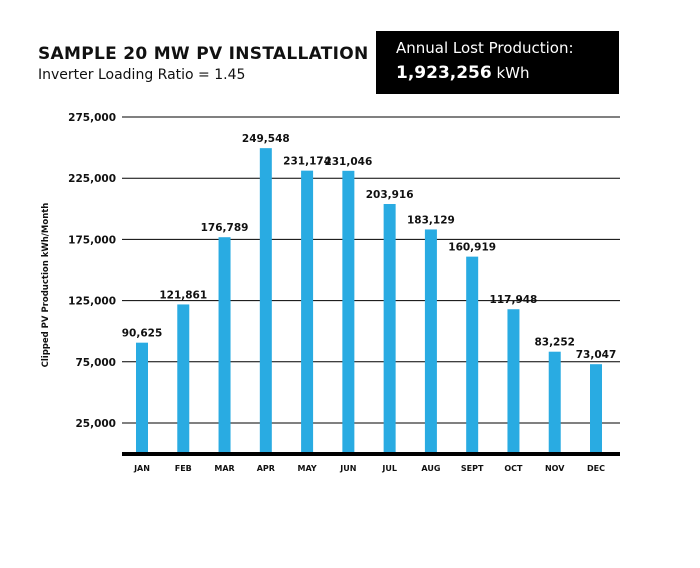 The image size is (700, 568). Describe the element at coordinates (142, 334) in the screenshot. I see `bar-value-label: 90,625` at that location.